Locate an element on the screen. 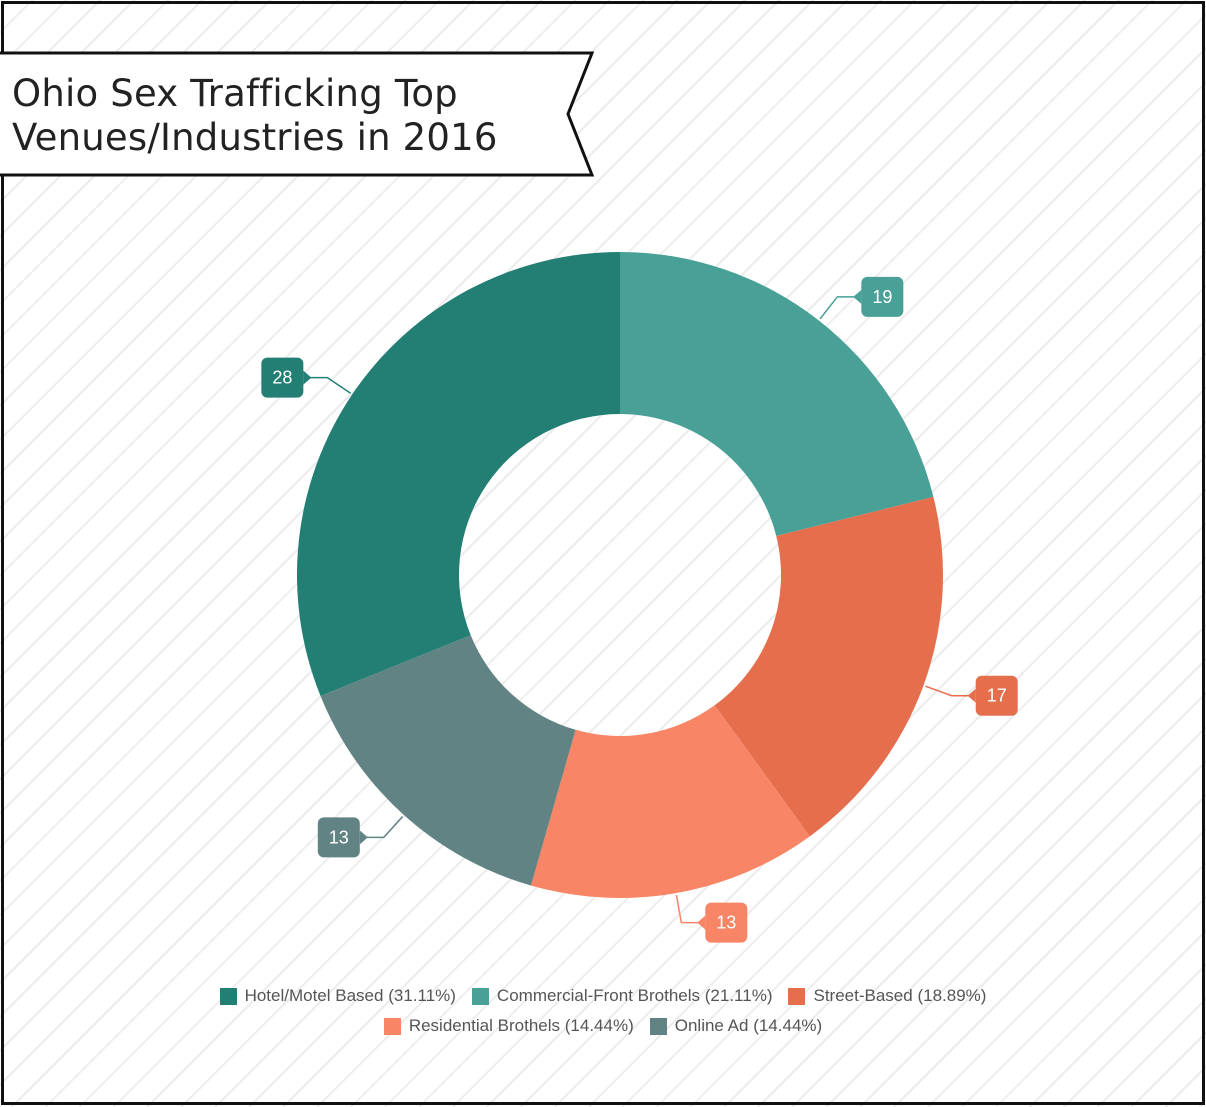 This screenshot has width=1206, height=1107. data-label-commercial-front: 19 is located at coordinates (882, 297).